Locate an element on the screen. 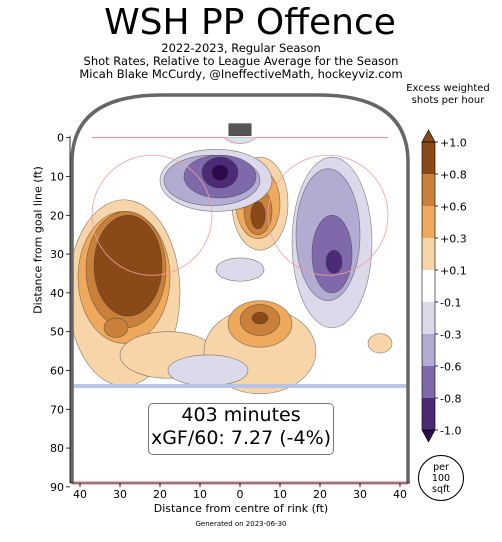 The width and height of the screenshot is (502, 542). y-tick-label: 60 is located at coordinates (57, 370).